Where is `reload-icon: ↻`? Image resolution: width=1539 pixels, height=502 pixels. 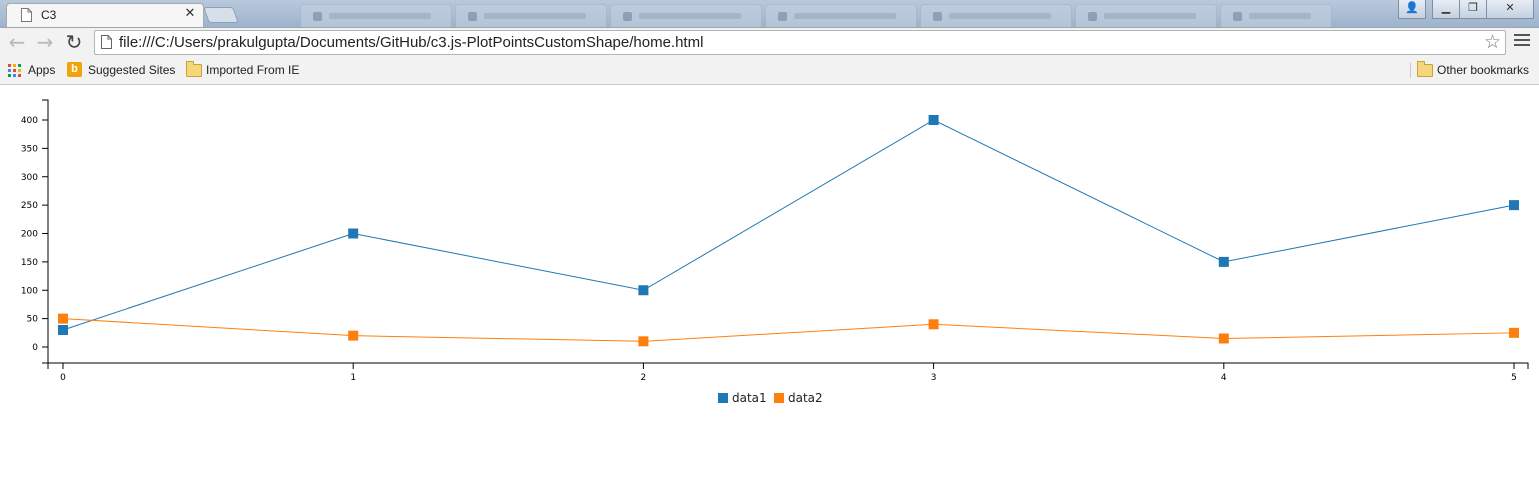
reload-icon: ↻ is located at coordinates (74, 42).